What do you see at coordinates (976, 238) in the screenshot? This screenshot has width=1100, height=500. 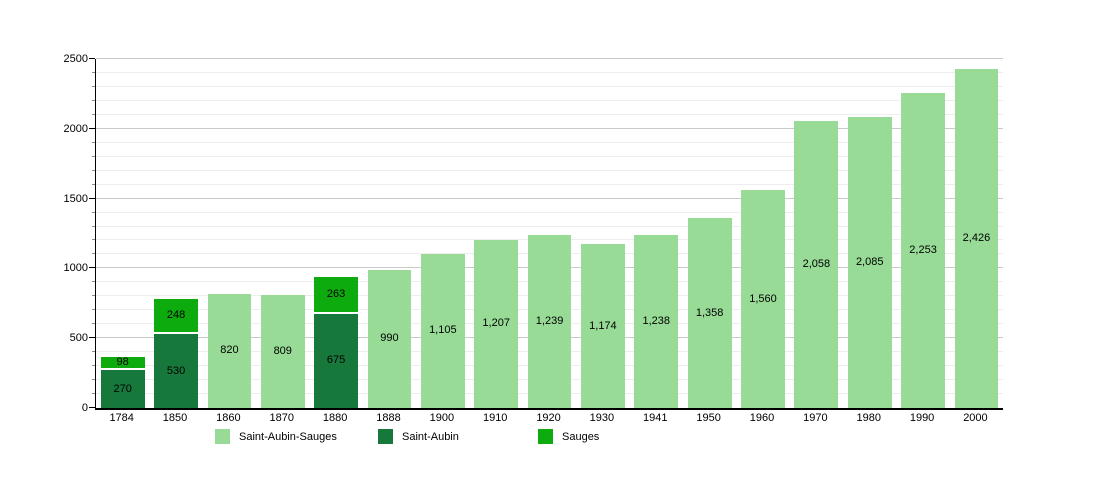 I see `bar-value-label: 2,426` at bounding box center [976, 238].